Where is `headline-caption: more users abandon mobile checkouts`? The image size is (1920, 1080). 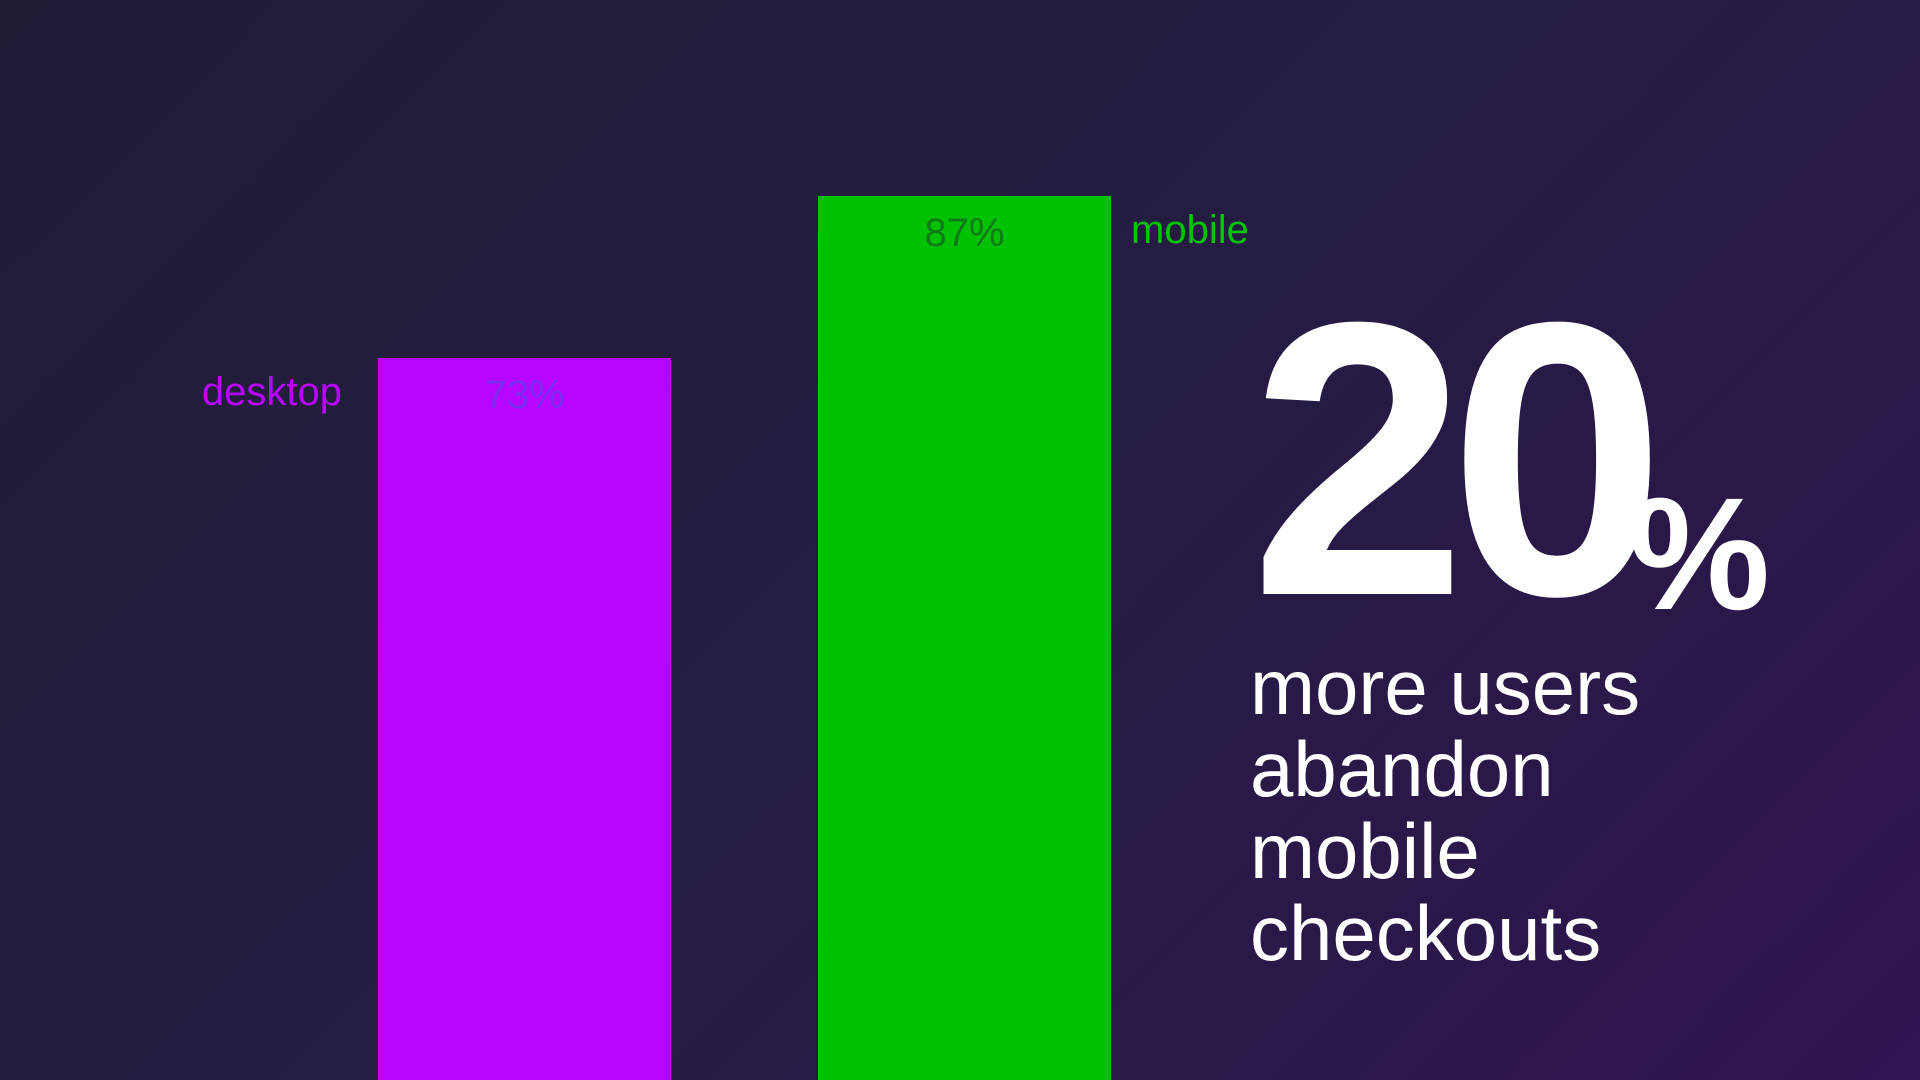
headline-caption: more users abandon mobile checkouts is located at coordinates (1575, 810).